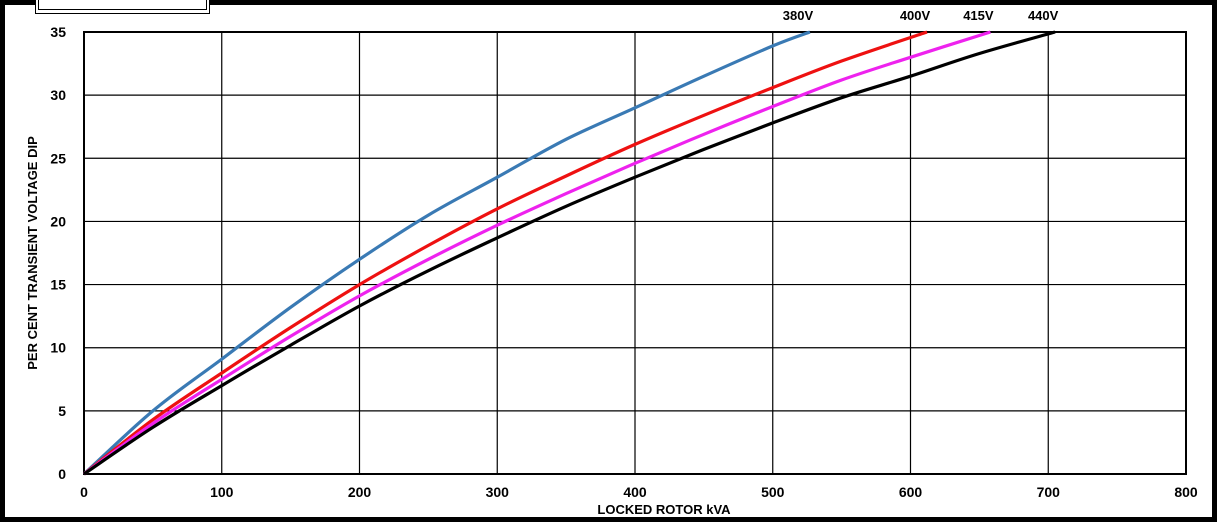 The image size is (1217, 522). Describe the element at coordinates (58, 348) in the screenshot. I see `y-tick-label: 10` at that location.